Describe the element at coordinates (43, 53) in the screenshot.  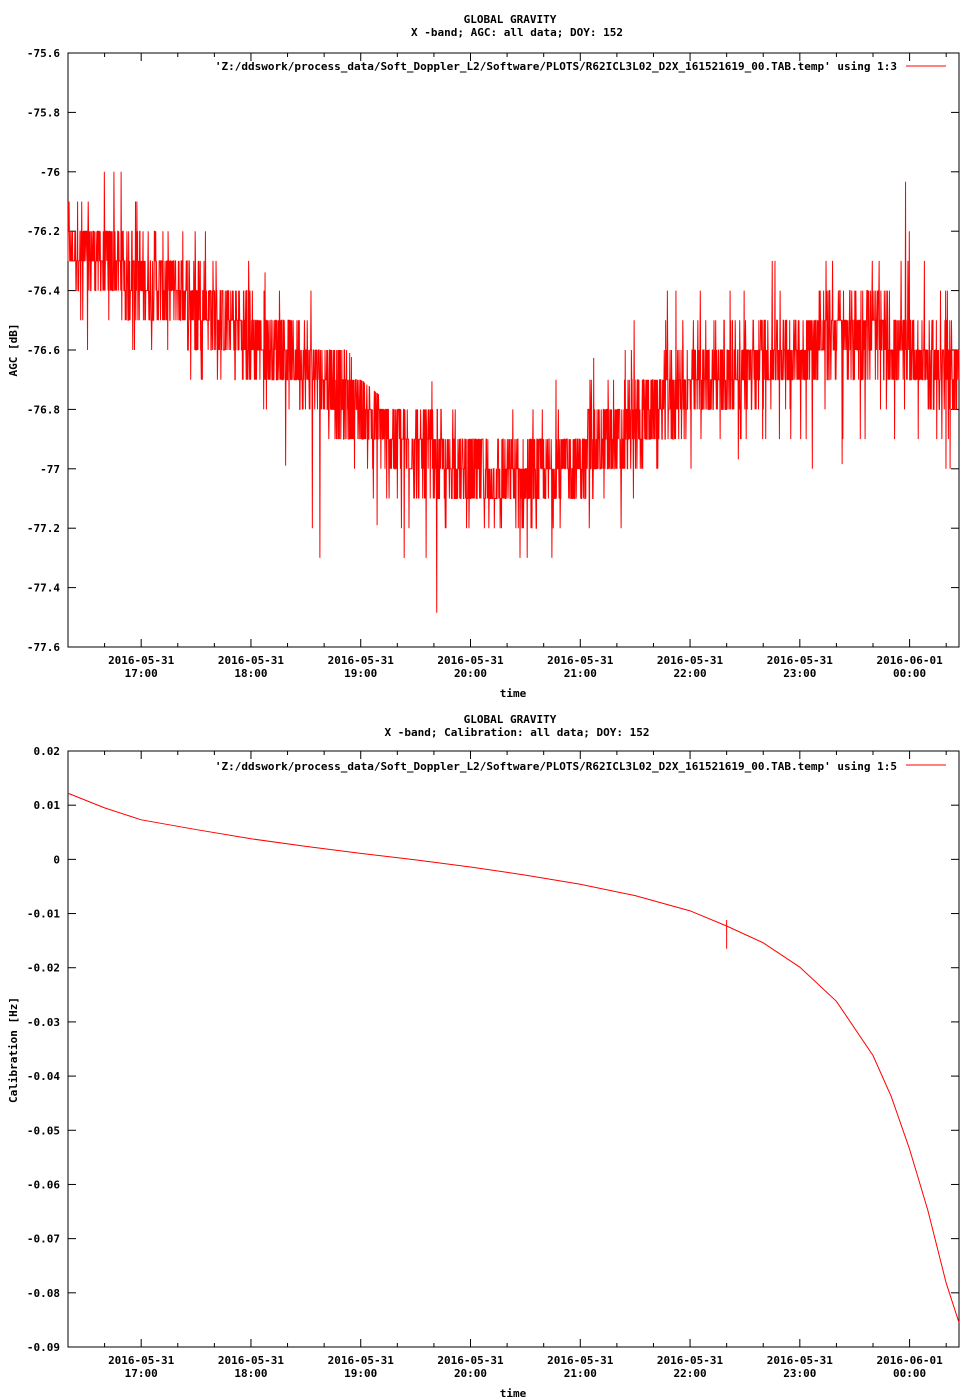
I see `agc-y-tick-label: -75.6` at that location.